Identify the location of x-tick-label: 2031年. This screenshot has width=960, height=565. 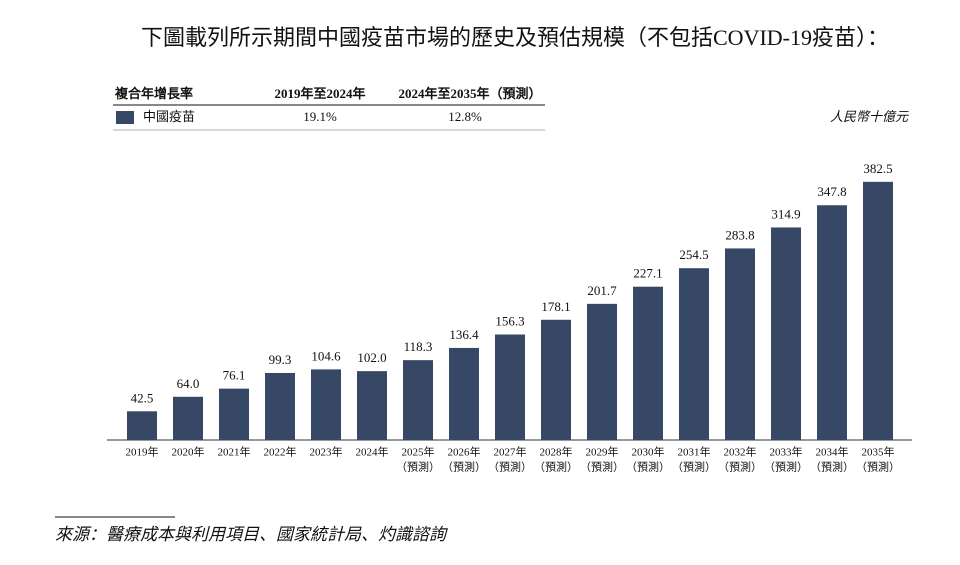
(694, 452).